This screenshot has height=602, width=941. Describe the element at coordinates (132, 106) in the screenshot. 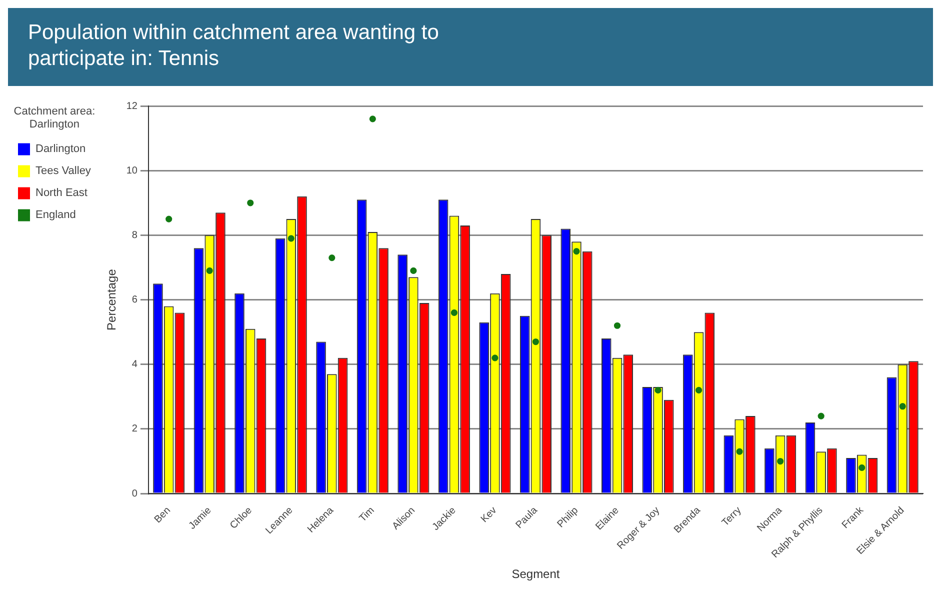

I see `y-tick-label: 12` at that location.